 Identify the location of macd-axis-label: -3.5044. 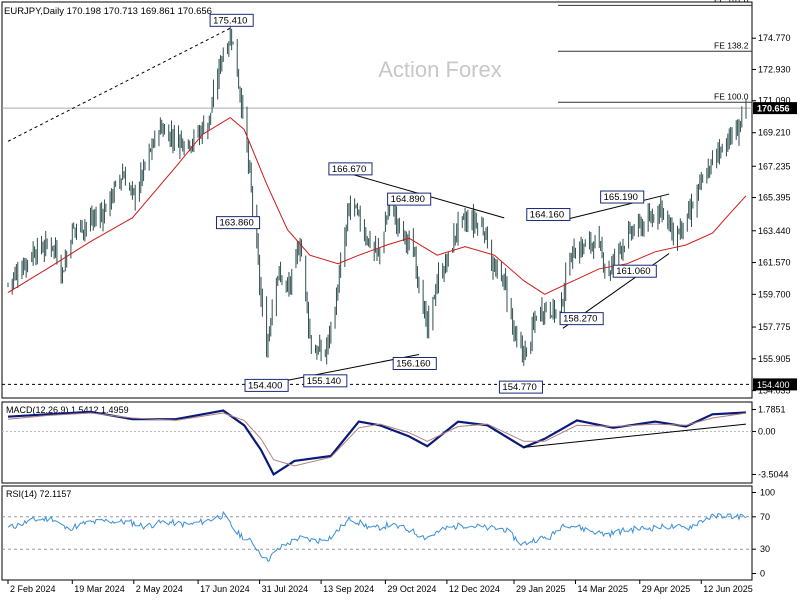
(773, 474).